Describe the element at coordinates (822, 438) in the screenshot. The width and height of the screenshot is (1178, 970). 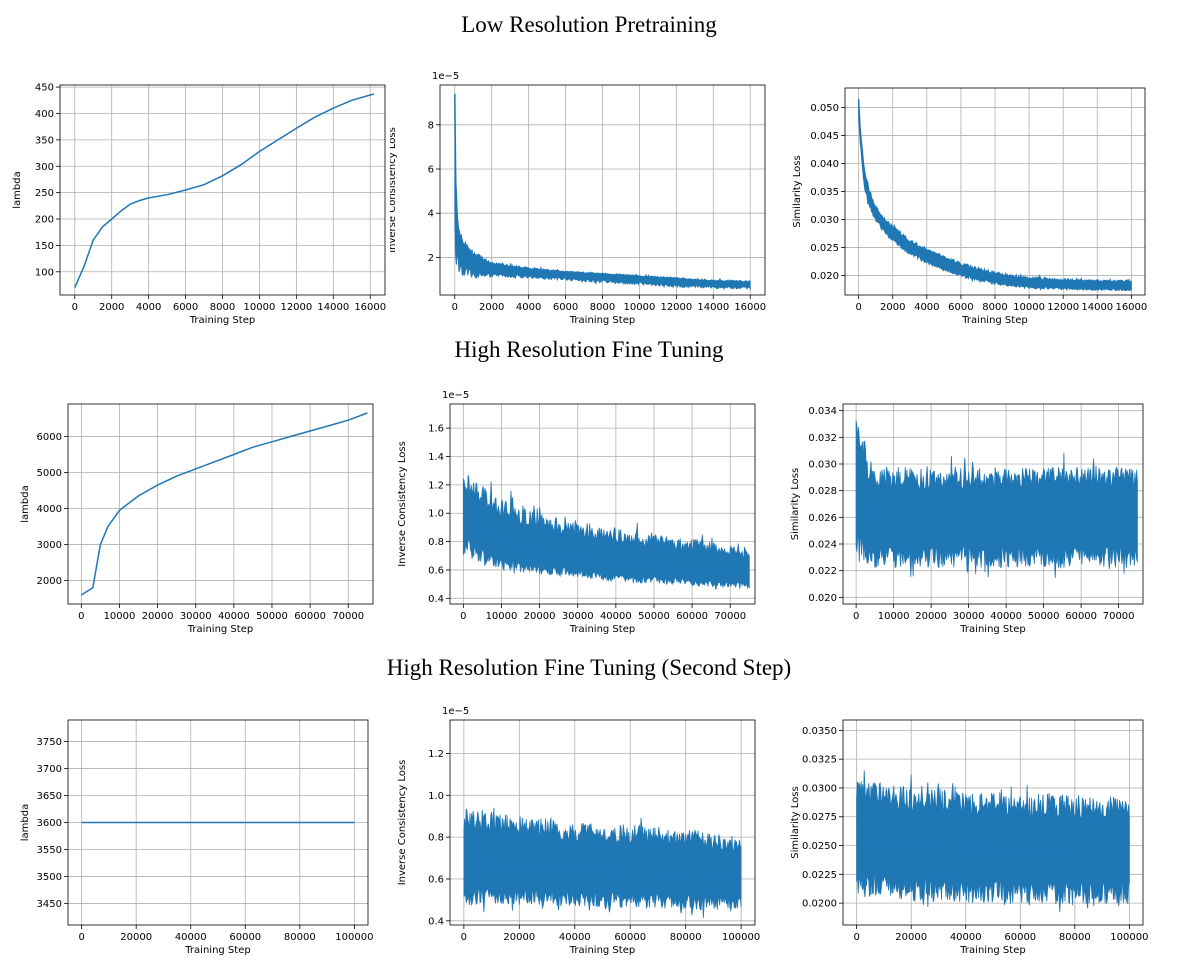
I see `y-tick-label: 0.032` at that location.